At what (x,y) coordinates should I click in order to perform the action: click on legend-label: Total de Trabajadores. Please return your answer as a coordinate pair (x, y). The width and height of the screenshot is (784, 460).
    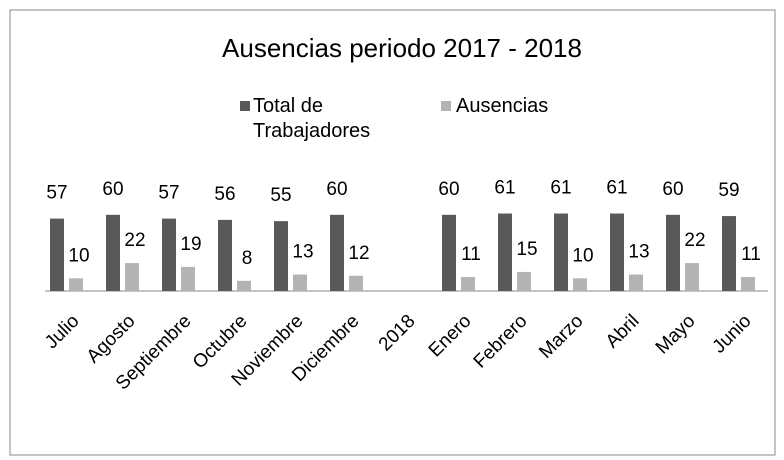
    Looking at the image, I should click on (312, 118).